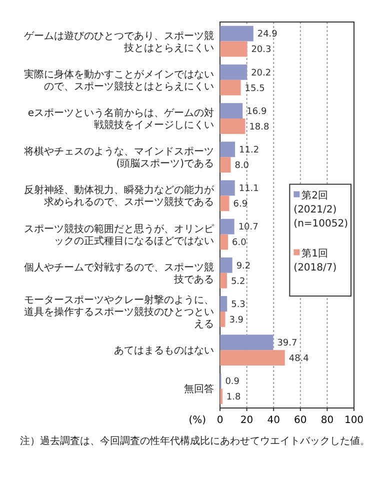 The height and width of the screenshot is (480, 384). I want to click on y-tick-label: eスポーツという名前からは、ゲームの対戦競技をイメージしにくい, so click(121, 119).